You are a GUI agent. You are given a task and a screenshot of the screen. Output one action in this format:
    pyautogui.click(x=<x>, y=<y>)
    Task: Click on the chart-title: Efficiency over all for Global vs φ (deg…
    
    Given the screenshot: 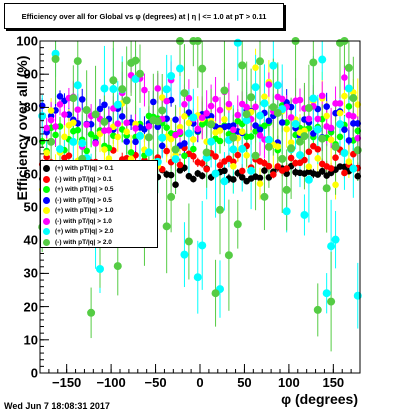 What is the action you would take?
    pyautogui.click(x=144, y=16)
    